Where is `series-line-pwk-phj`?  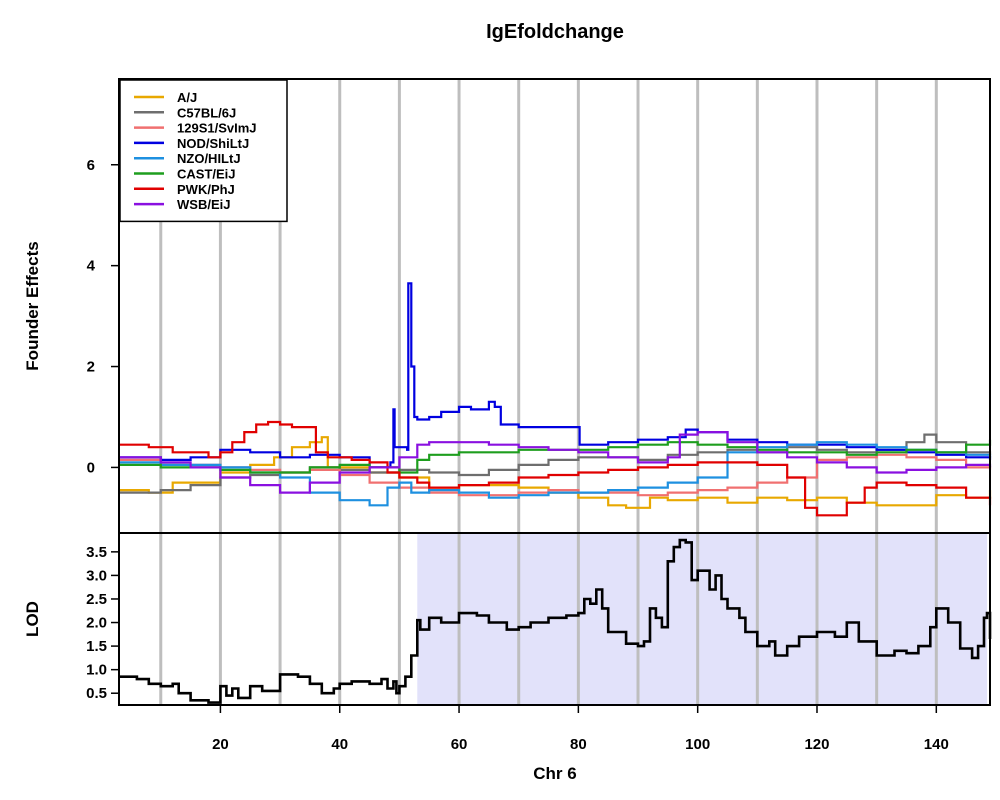
series-line-pwk-phj is located at coordinates (555, 468).